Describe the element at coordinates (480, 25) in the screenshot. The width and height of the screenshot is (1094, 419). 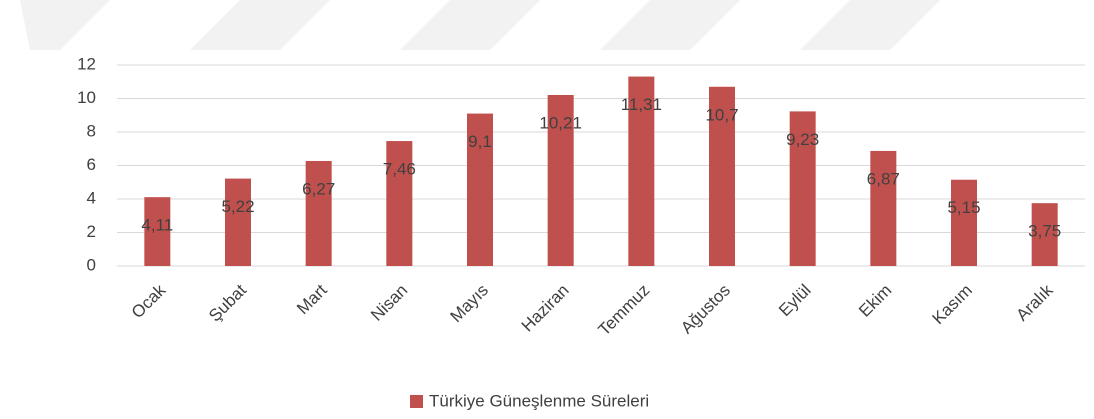
I see `watermark` at that location.